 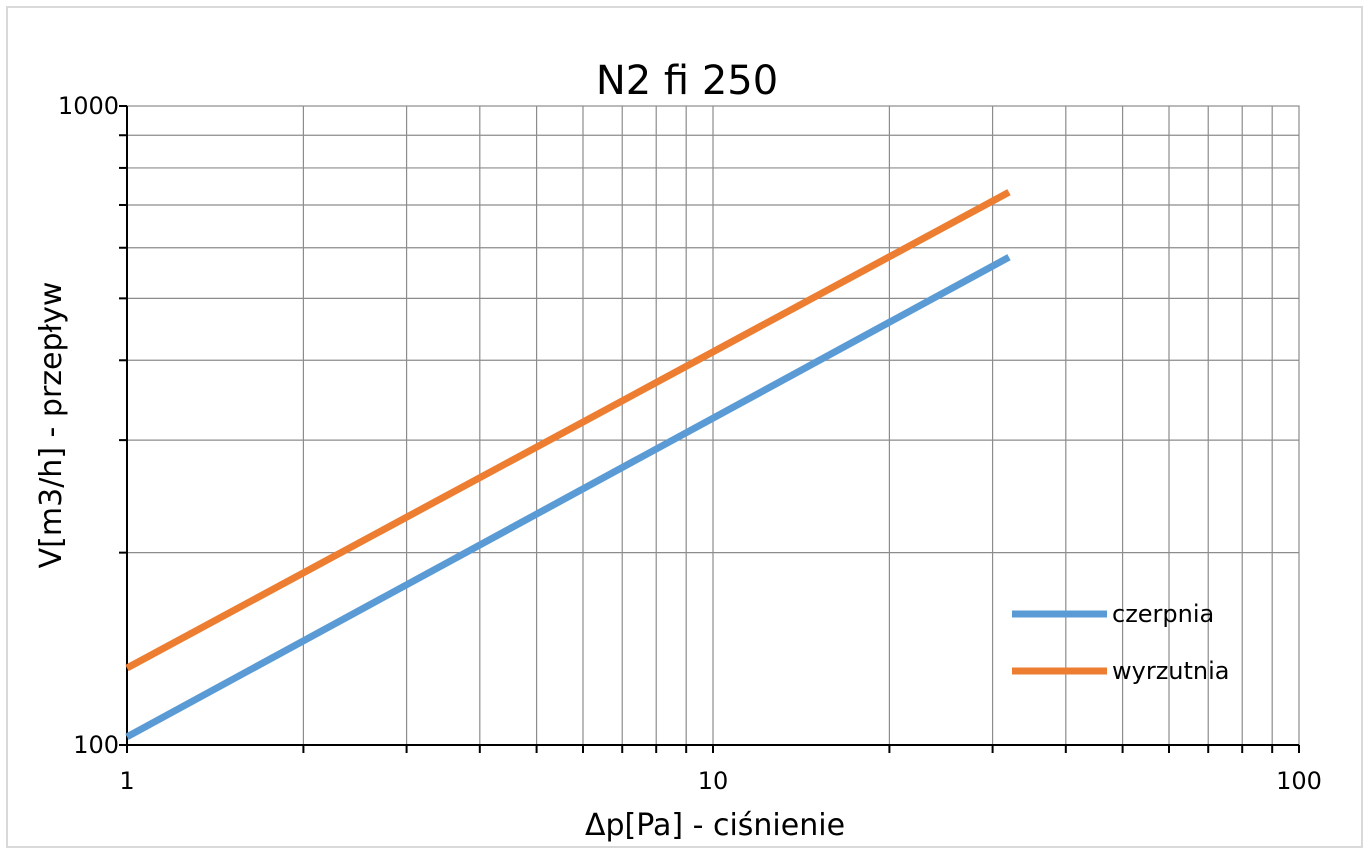 What do you see at coordinates (88, 106) in the screenshot?
I see `y-tick-label: 1000` at bounding box center [88, 106].